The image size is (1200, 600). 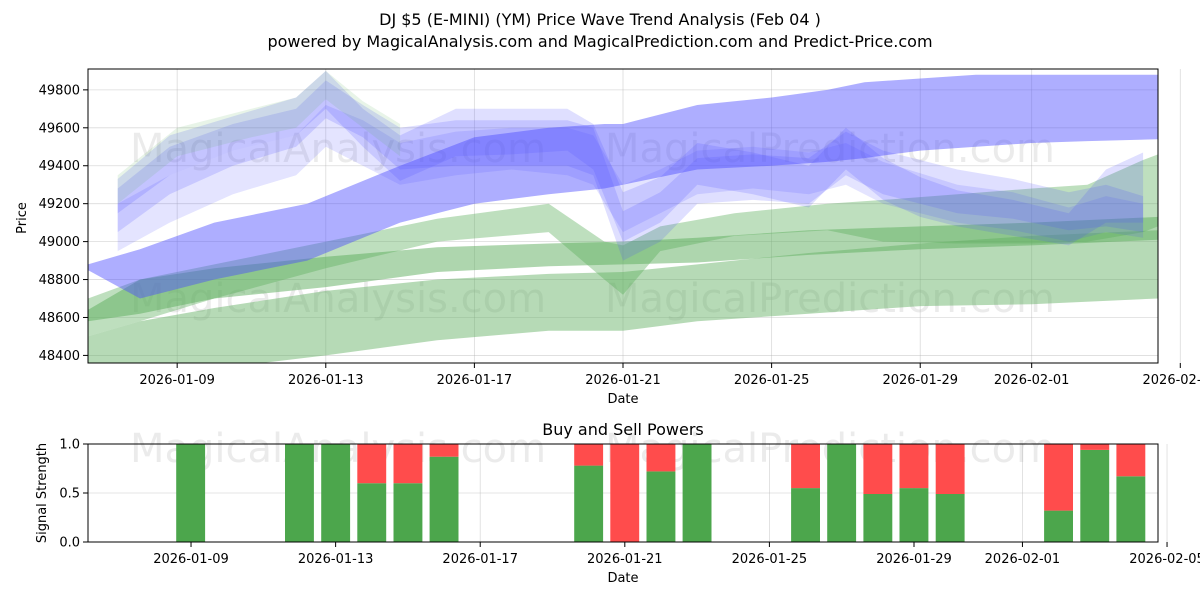 What do you see at coordinates (42, 493) in the screenshot?
I see `powers-y-axis-label: Signal Strength` at bounding box center [42, 493].